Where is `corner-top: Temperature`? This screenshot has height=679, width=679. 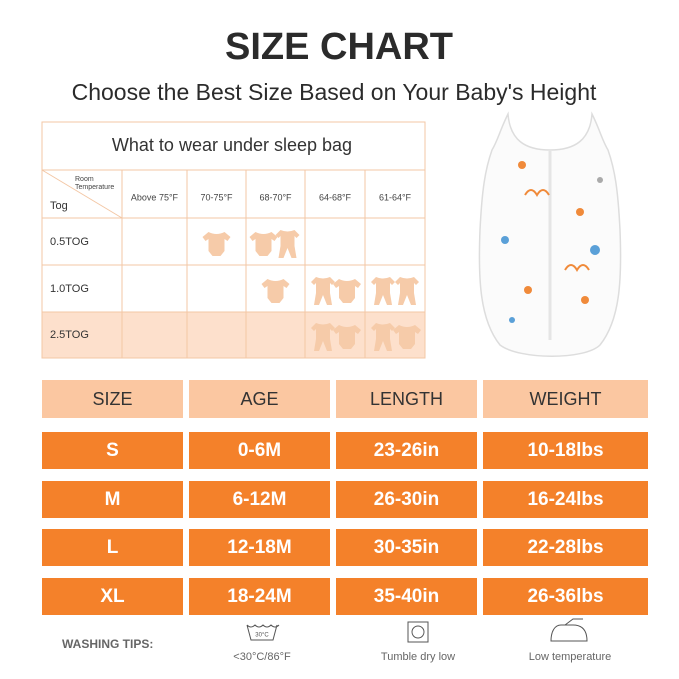 corner-top: Temperature is located at coordinates (94, 187).